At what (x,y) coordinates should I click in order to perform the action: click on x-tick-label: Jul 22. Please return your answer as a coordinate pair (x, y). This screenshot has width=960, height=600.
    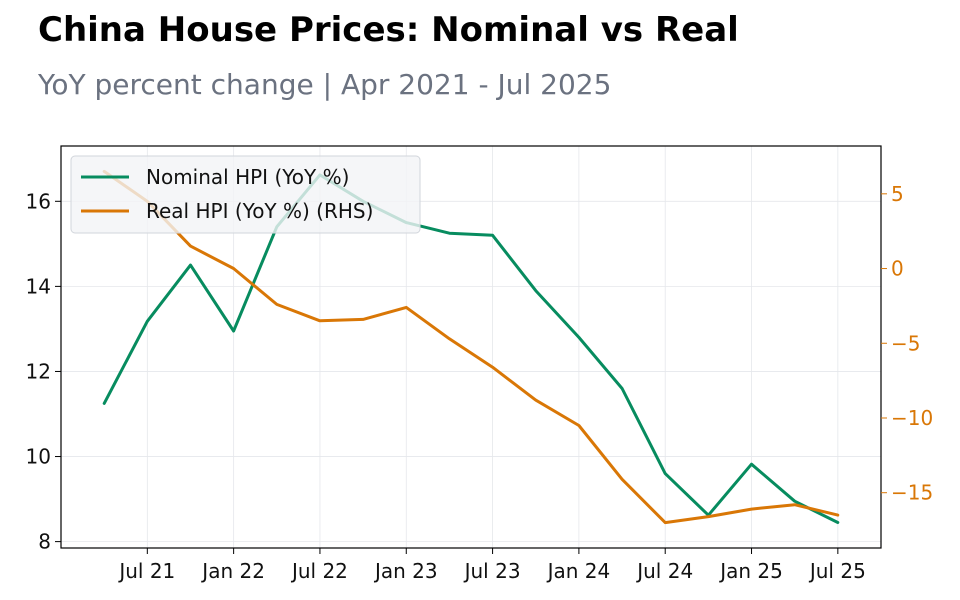
    Looking at the image, I should click on (319, 571).